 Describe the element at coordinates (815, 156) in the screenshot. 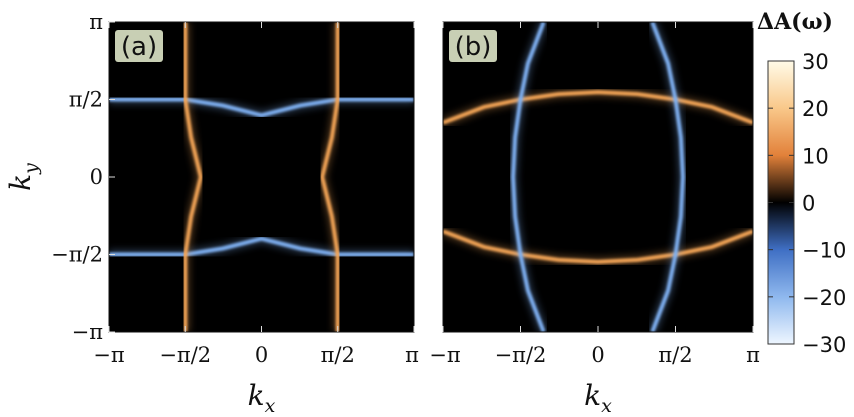

I see `colorbar-tick-label: 10` at that location.